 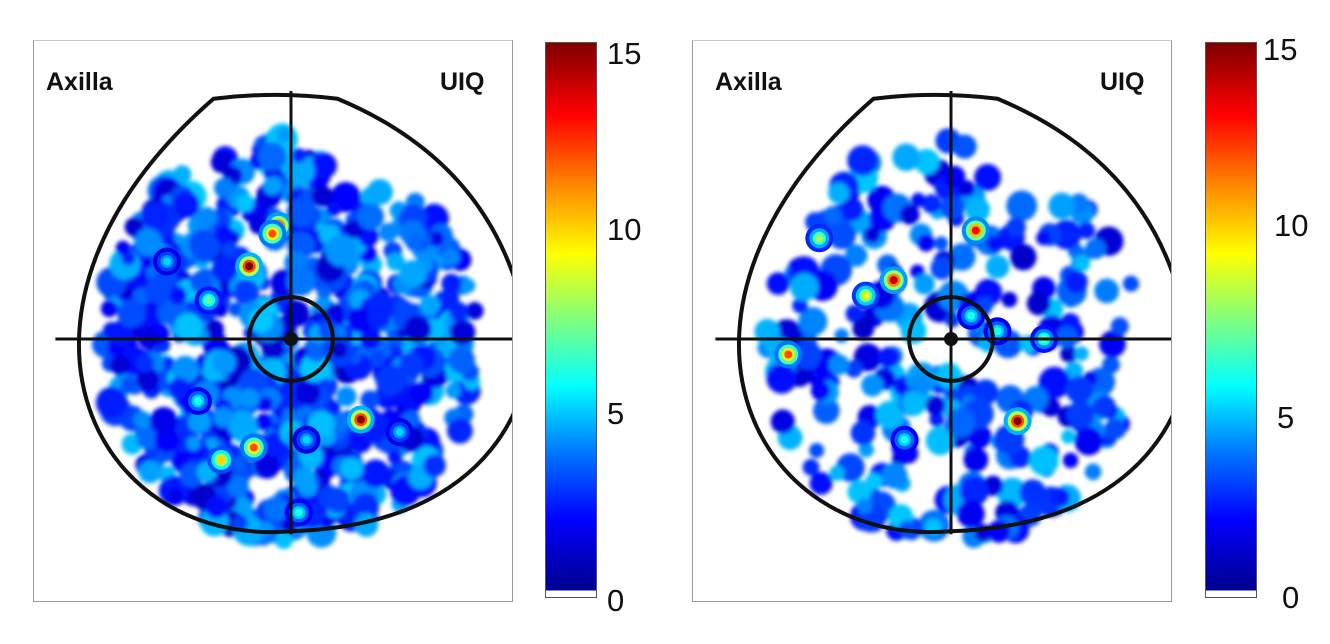 I want to click on nipple-circle, so click(x=291, y=339).